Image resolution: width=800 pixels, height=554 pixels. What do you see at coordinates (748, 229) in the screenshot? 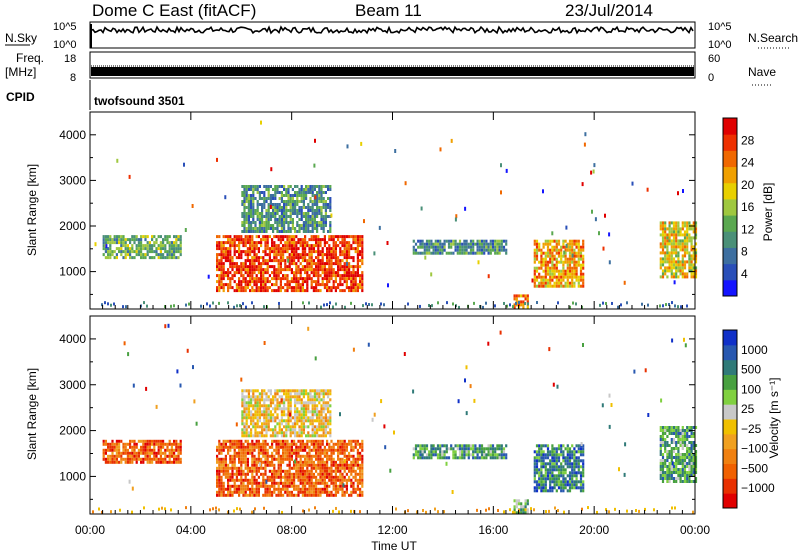
I see `power-colorbar-tick: 12` at bounding box center [748, 229].